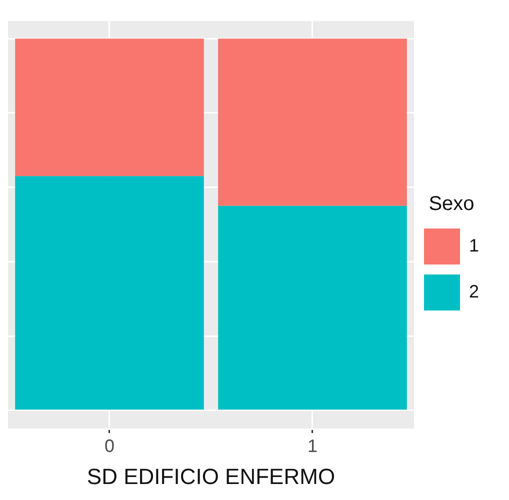  What do you see at coordinates (451, 204) in the screenshot?
I see `legend-title: Sexo` at bounding box center [451, 204].